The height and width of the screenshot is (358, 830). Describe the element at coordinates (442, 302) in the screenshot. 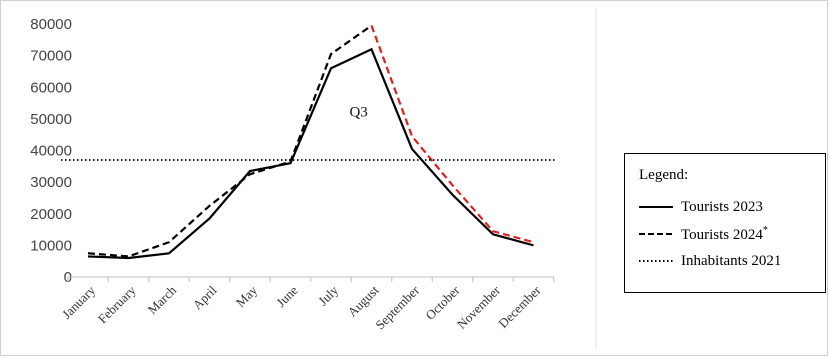

I see `x-tick-label: October` at that location.